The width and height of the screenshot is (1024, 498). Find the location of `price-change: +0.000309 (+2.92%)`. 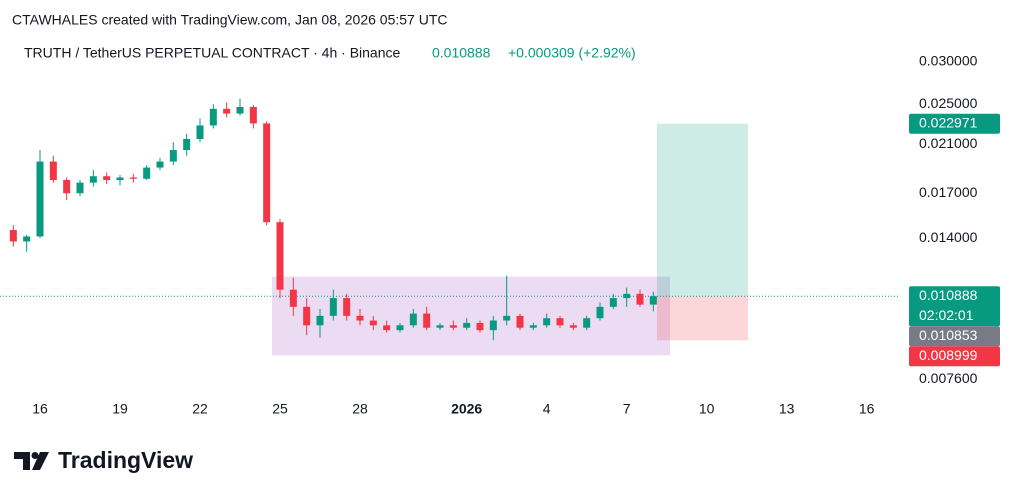

price-change: +0.000309 (+2.92%) is located at coordinates (572, 53).